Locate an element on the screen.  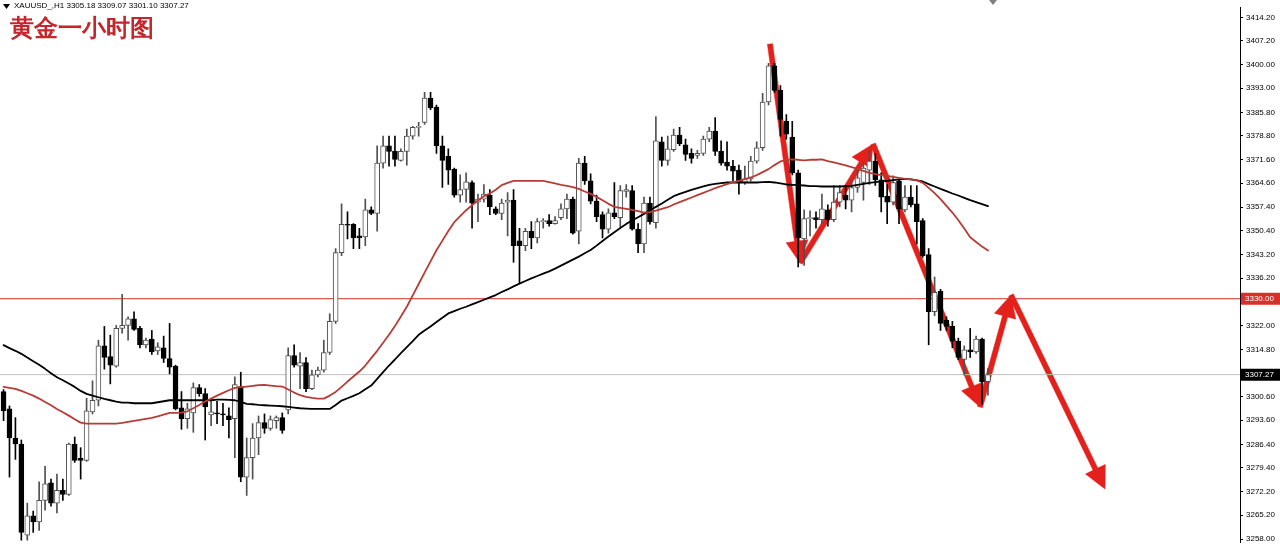
y-tick-label: 3322.00 is located at coordinates (1261, 325).